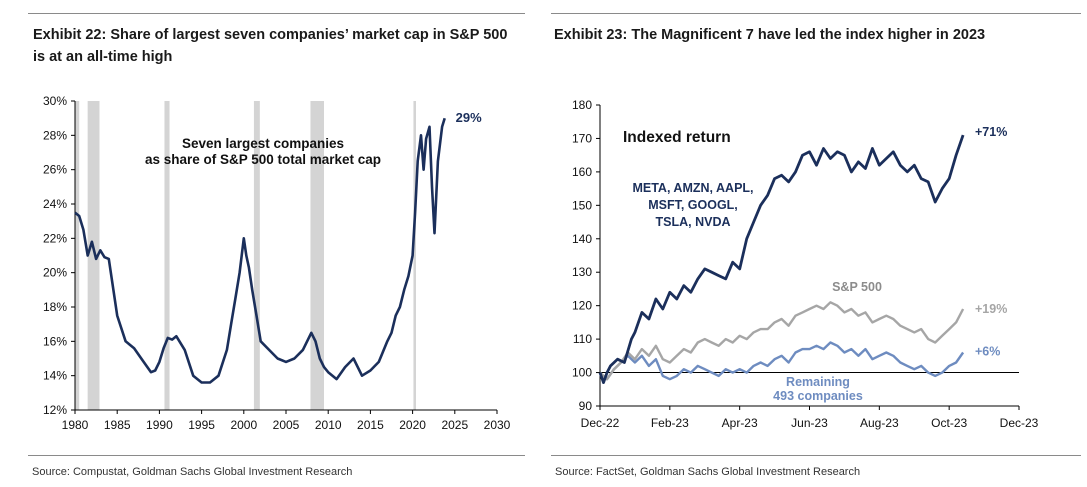  Describe the element at coordinates (816, 455) in the screenshot. I see `right-bottom-rule` at that location.